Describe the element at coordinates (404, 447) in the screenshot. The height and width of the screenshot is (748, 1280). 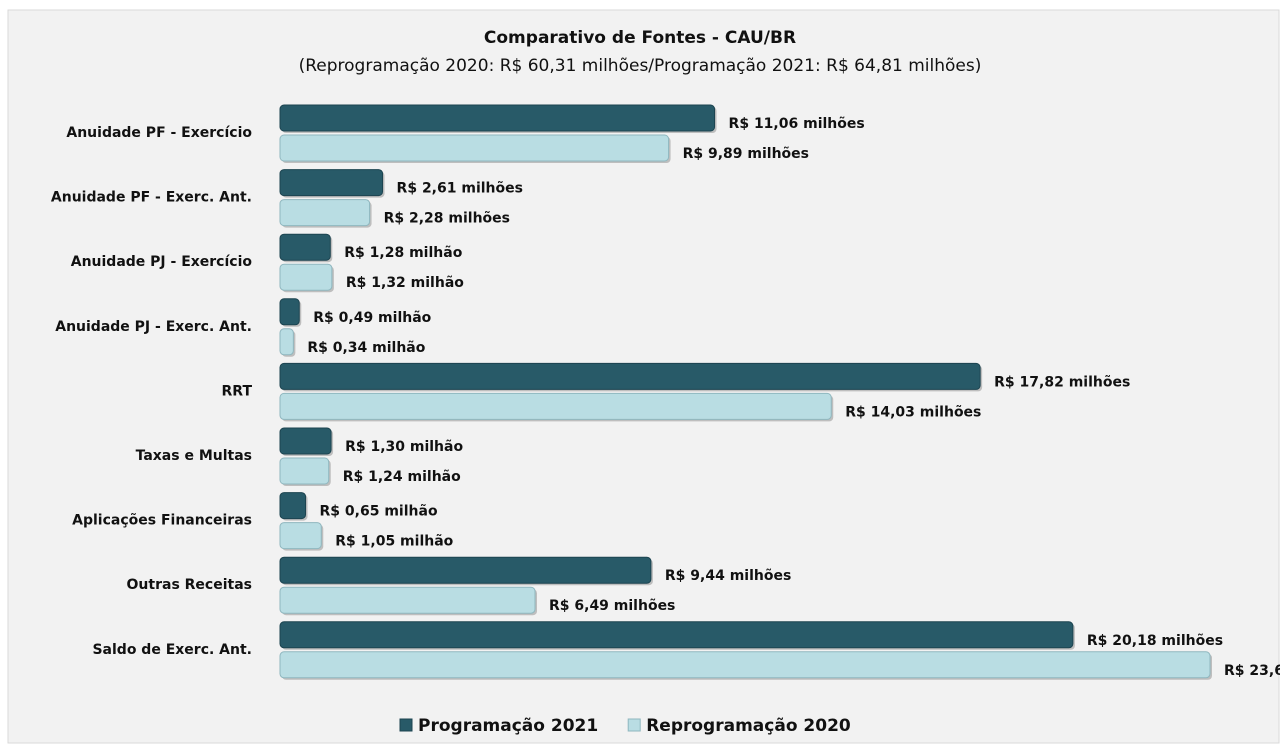
I see `value-label: R$ 1,30 milhão` at that location.